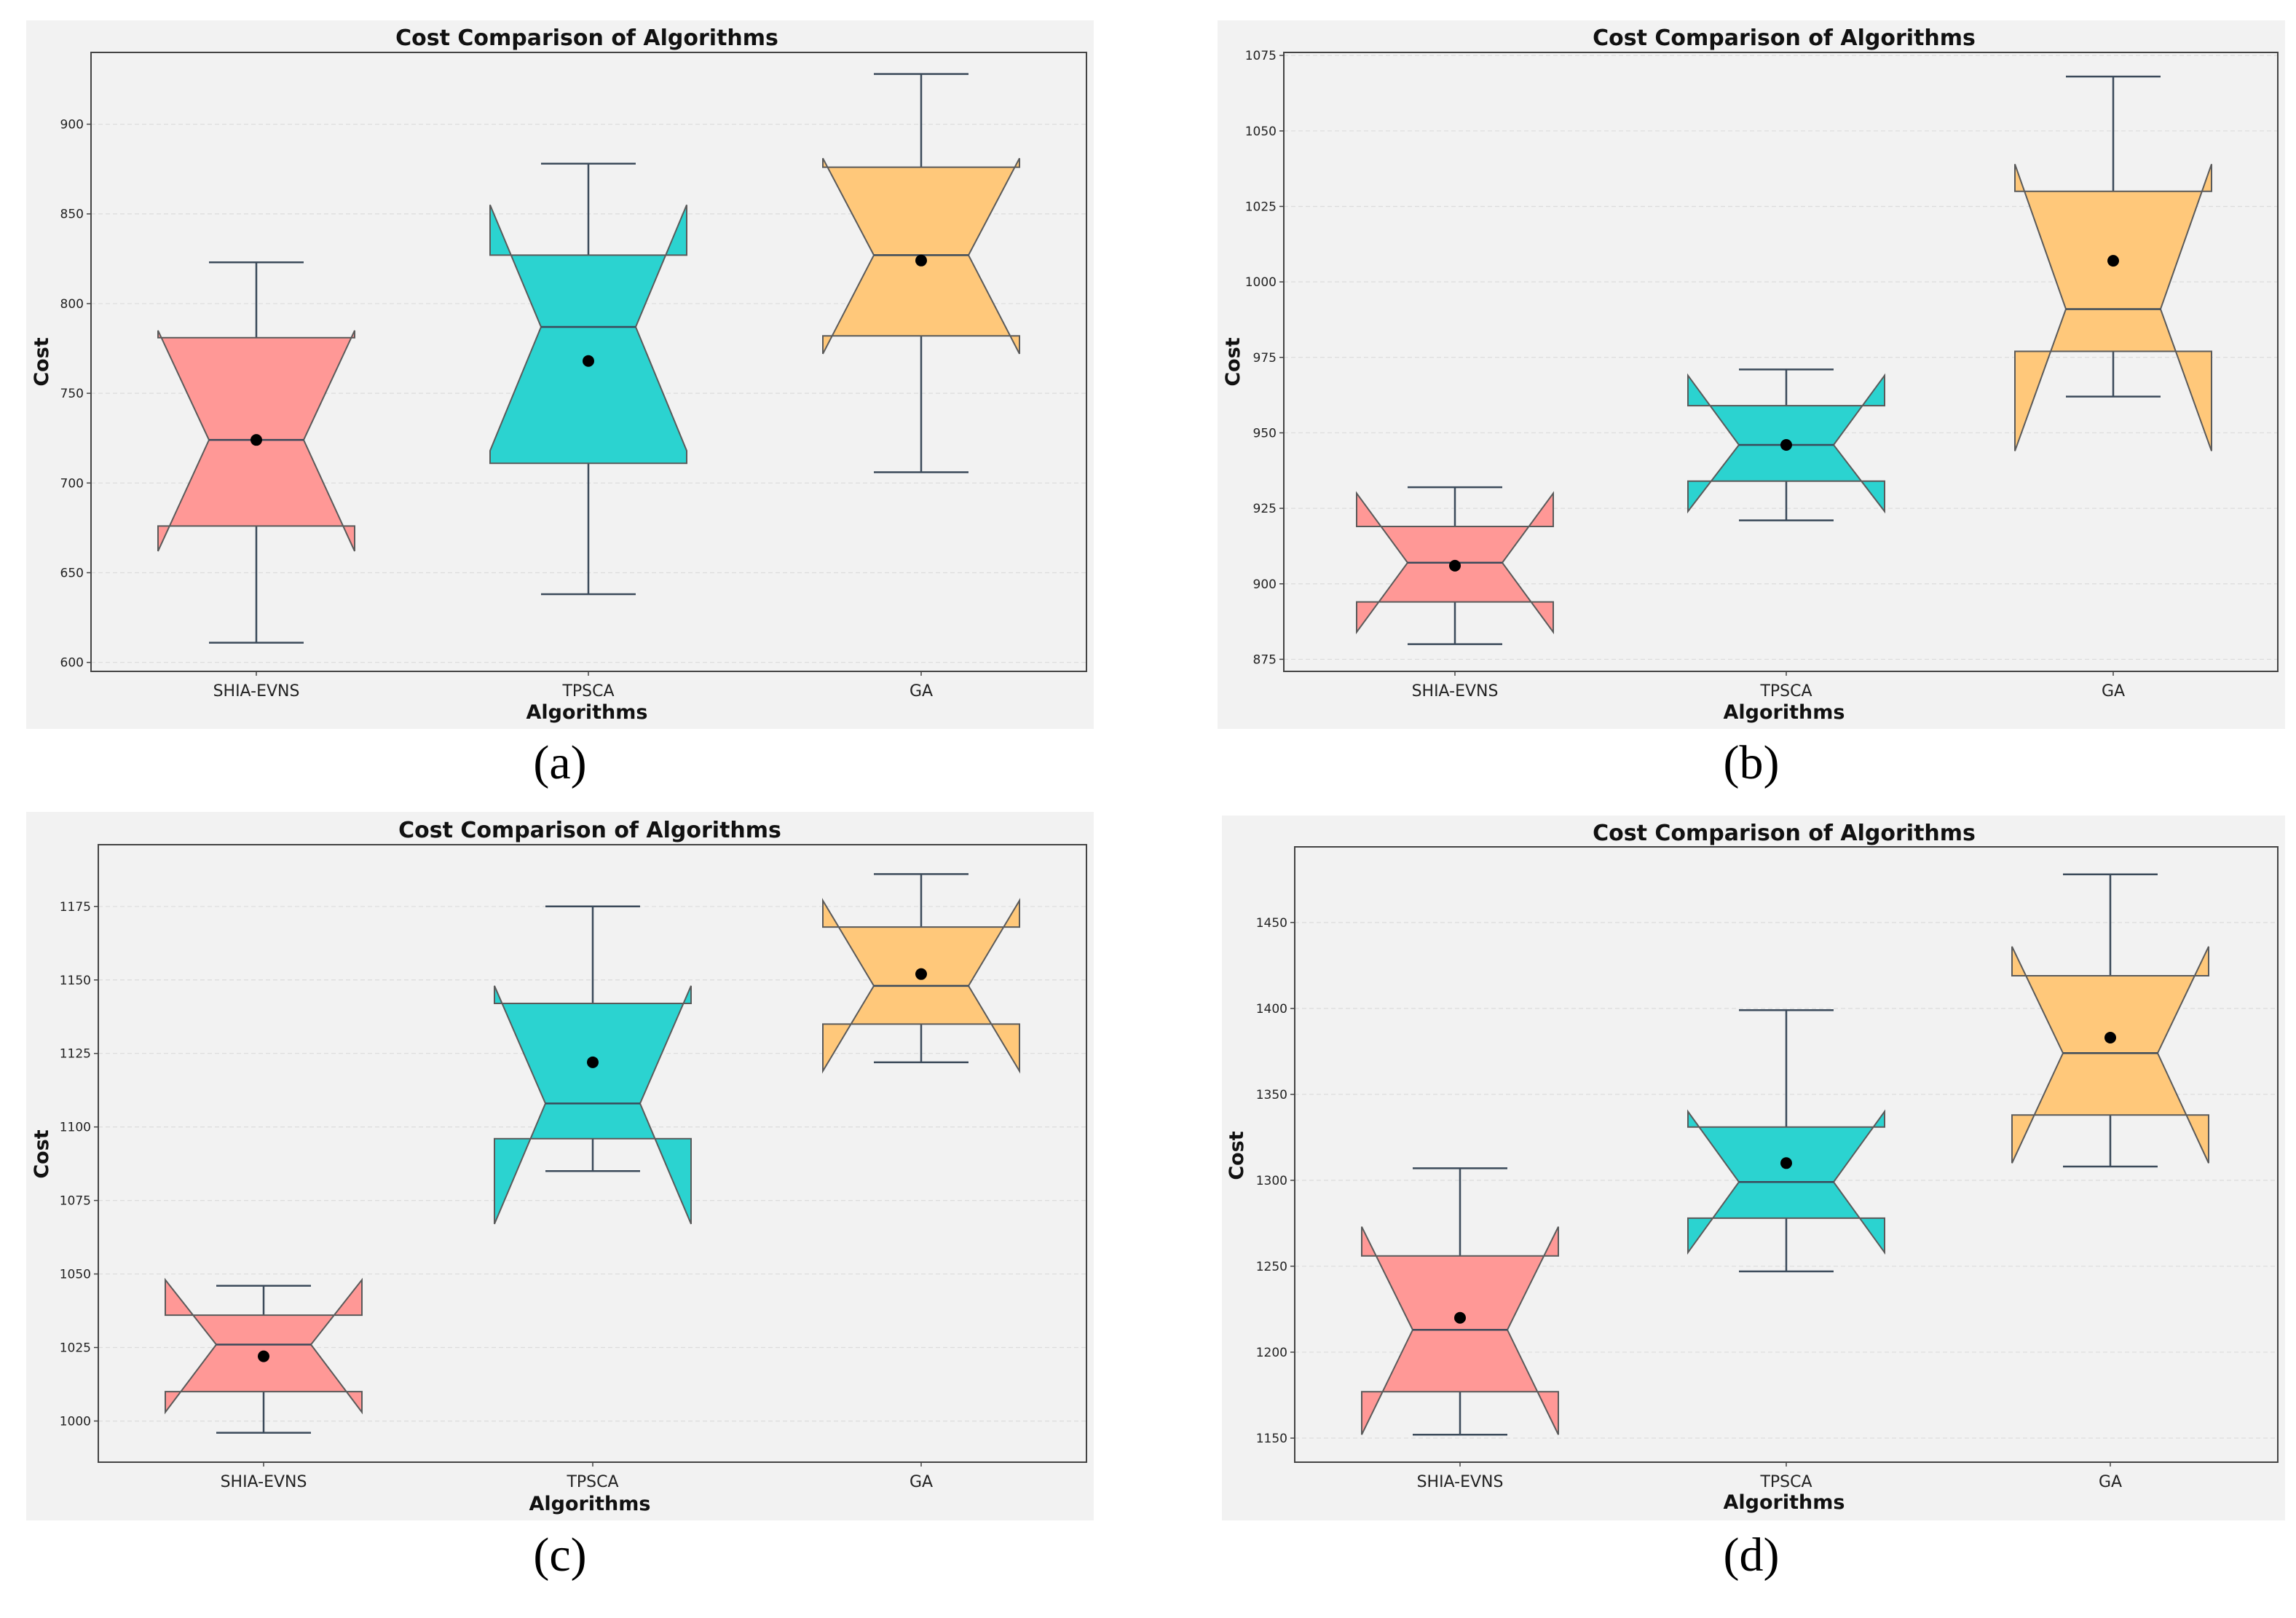 The width and height of the screenshot is (2296, 1618). I want to click on y-tick-label: 1175, so click(75, 908).